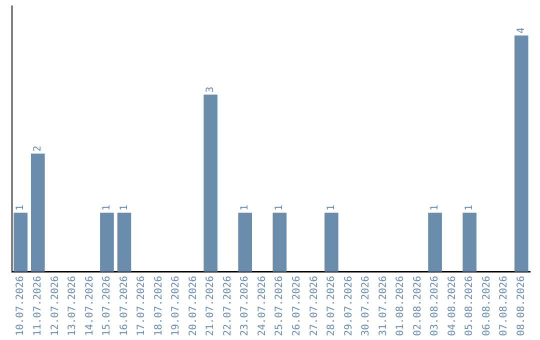 This screenshot has width=540, height=340. I want to click on x-tick-label: 25.07.2026, so click(280, 306).